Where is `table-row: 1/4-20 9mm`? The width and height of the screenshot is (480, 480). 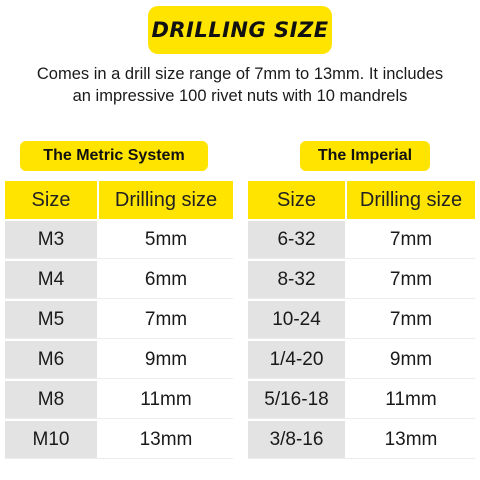 table-row: 1/4-20 9mm is located at coordinates (361, 360).